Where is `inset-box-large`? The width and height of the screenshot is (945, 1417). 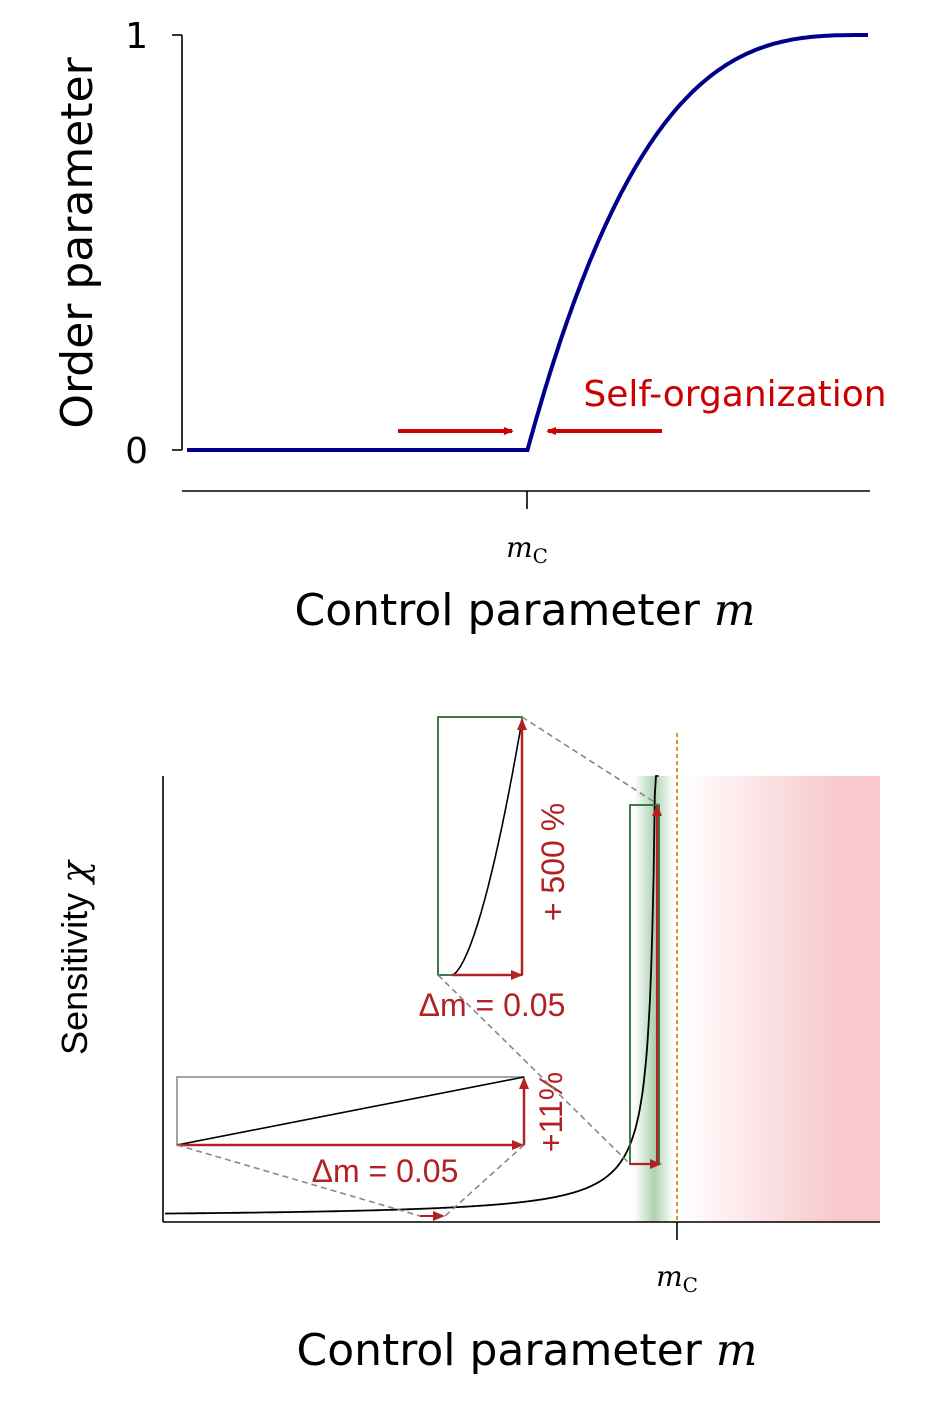 inset-box-large is located at coordinates (480, 846).